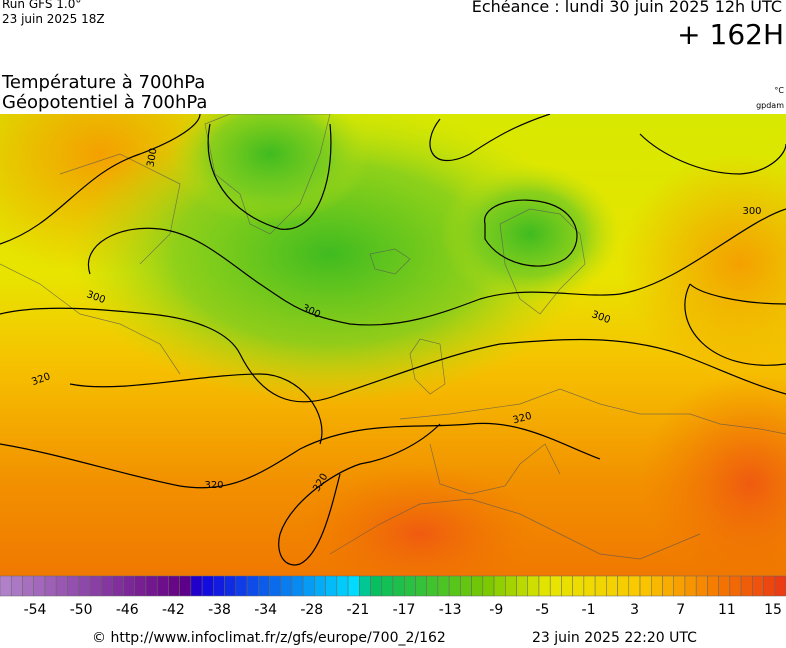 This screenshot has width=786, height=648. Describe the element at coordinates (35, 608) in the screenshot. I see `colorbar-label: -54` at that location.